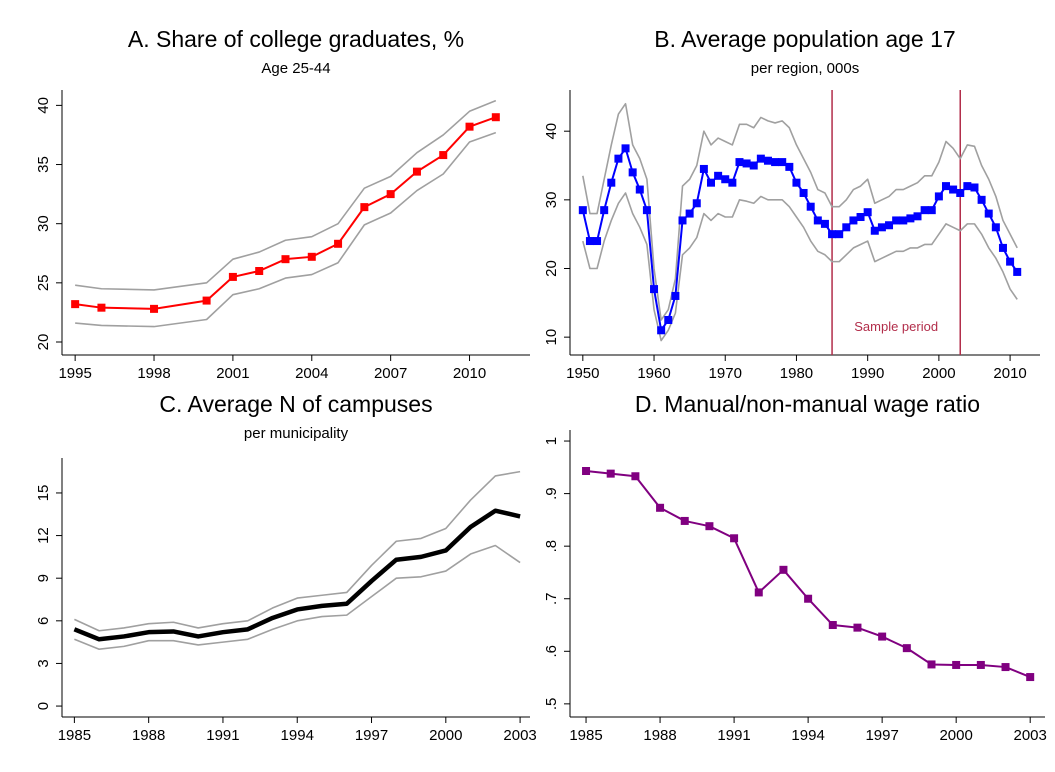  I want to click on y-tick-label: 40, so click(551, 131).